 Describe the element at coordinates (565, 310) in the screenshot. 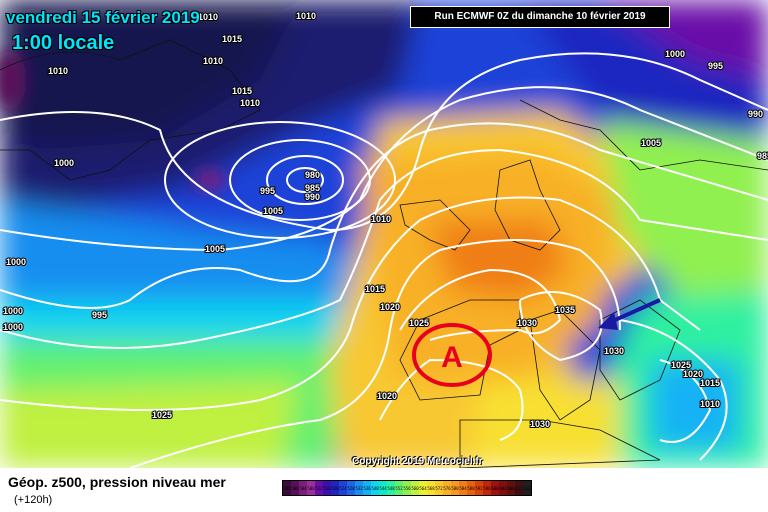

I see `isobar-label: 1035` at that location.